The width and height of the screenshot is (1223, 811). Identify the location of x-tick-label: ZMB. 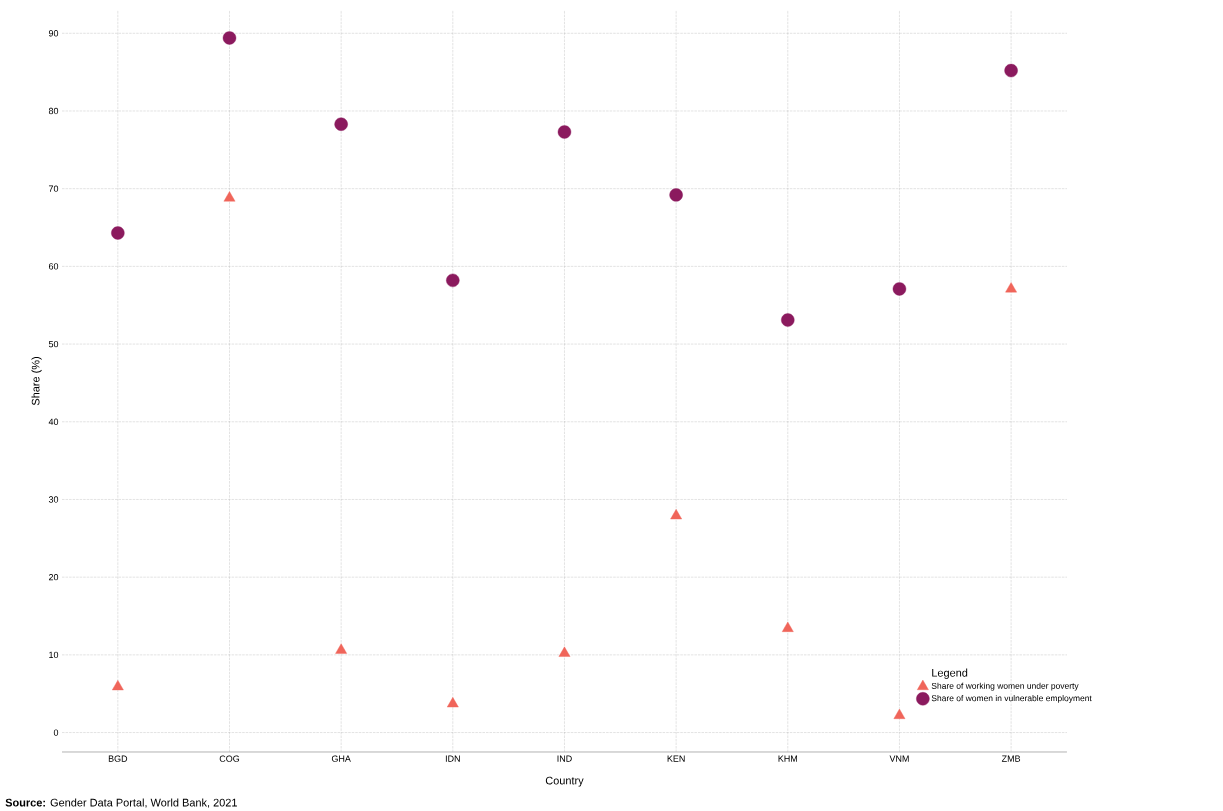
(1011, 758).